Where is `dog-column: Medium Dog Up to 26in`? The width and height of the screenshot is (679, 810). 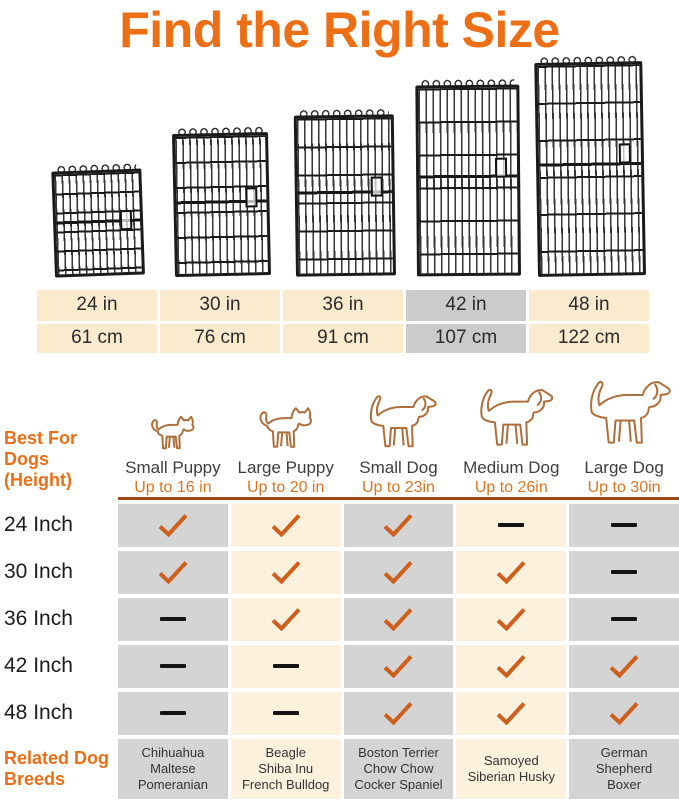
dog-column: Medium Dog Up to 26in is located at coordinates (511, 437).